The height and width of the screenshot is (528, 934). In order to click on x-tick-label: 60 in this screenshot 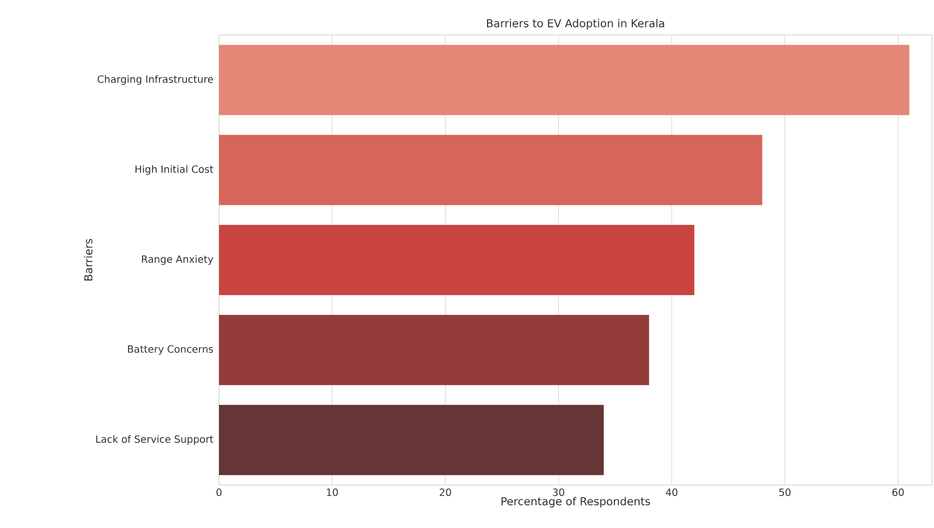, I will do `click(898, 492)`.